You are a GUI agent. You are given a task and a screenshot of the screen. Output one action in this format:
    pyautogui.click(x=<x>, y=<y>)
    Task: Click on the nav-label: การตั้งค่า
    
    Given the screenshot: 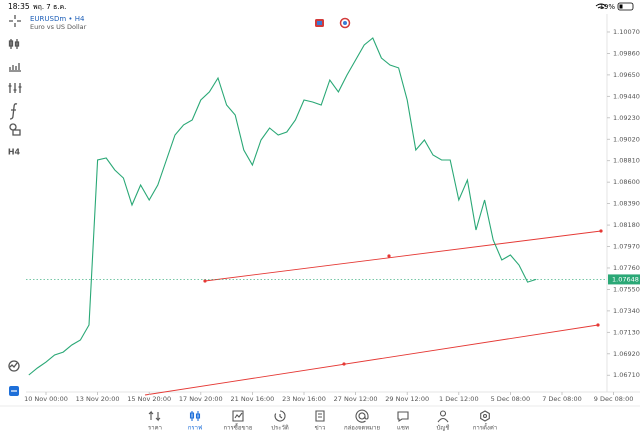 What is the action you would take?
    pyautogui.click(x=485, y=427)
    